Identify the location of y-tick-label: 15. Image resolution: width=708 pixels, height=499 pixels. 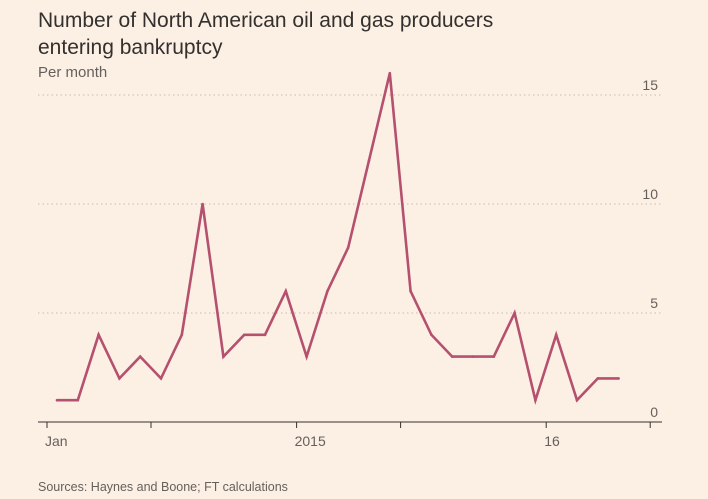
(650, 85).